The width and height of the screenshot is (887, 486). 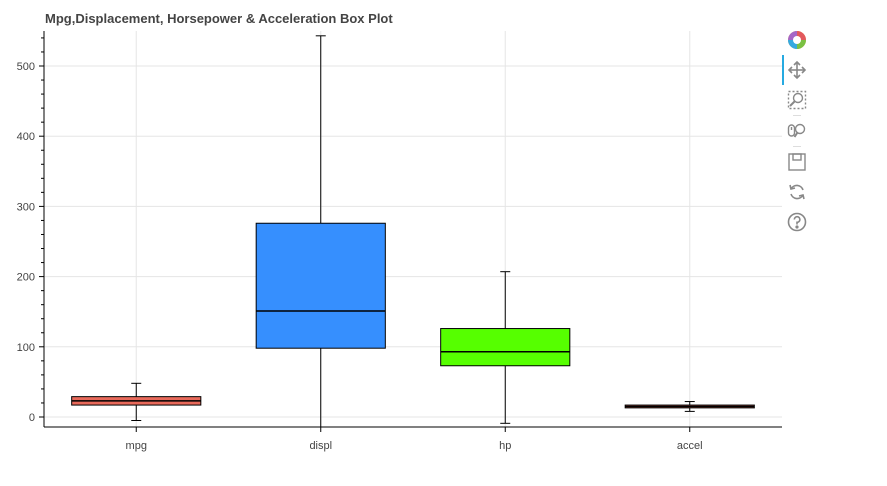 I want to click on y-tick-label: 100, so click(x=26, y=348).